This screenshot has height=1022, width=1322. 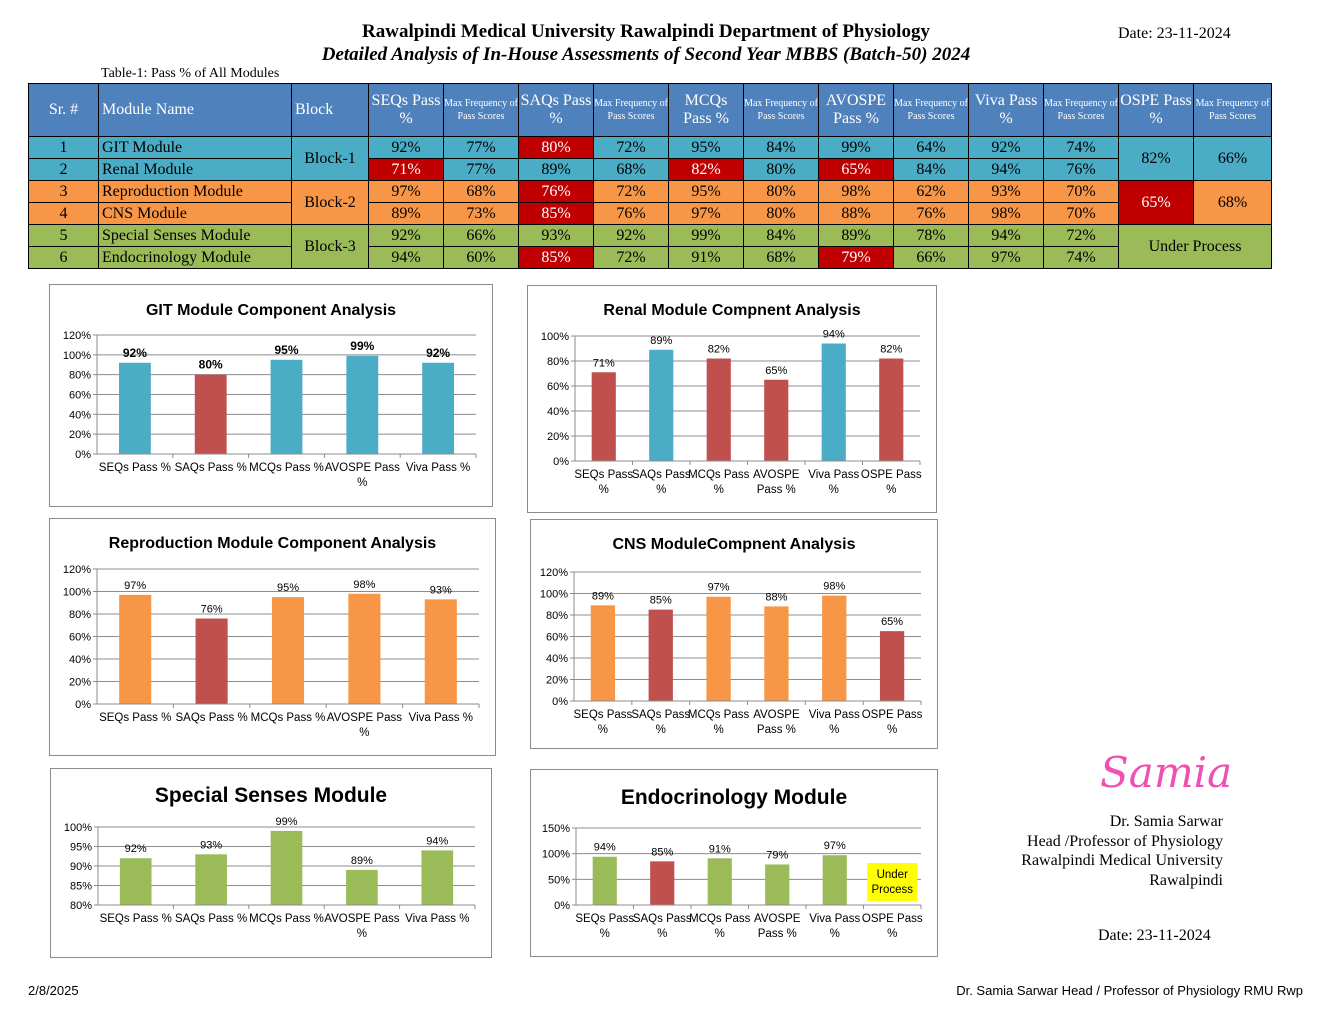 I want to click on header-date: Date: 23-11-2024, so click(x=1174, y=33).